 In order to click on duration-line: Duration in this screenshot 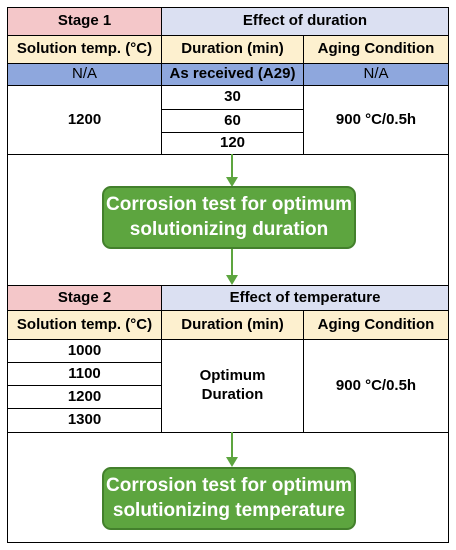, I will do `click(232, 394)`.